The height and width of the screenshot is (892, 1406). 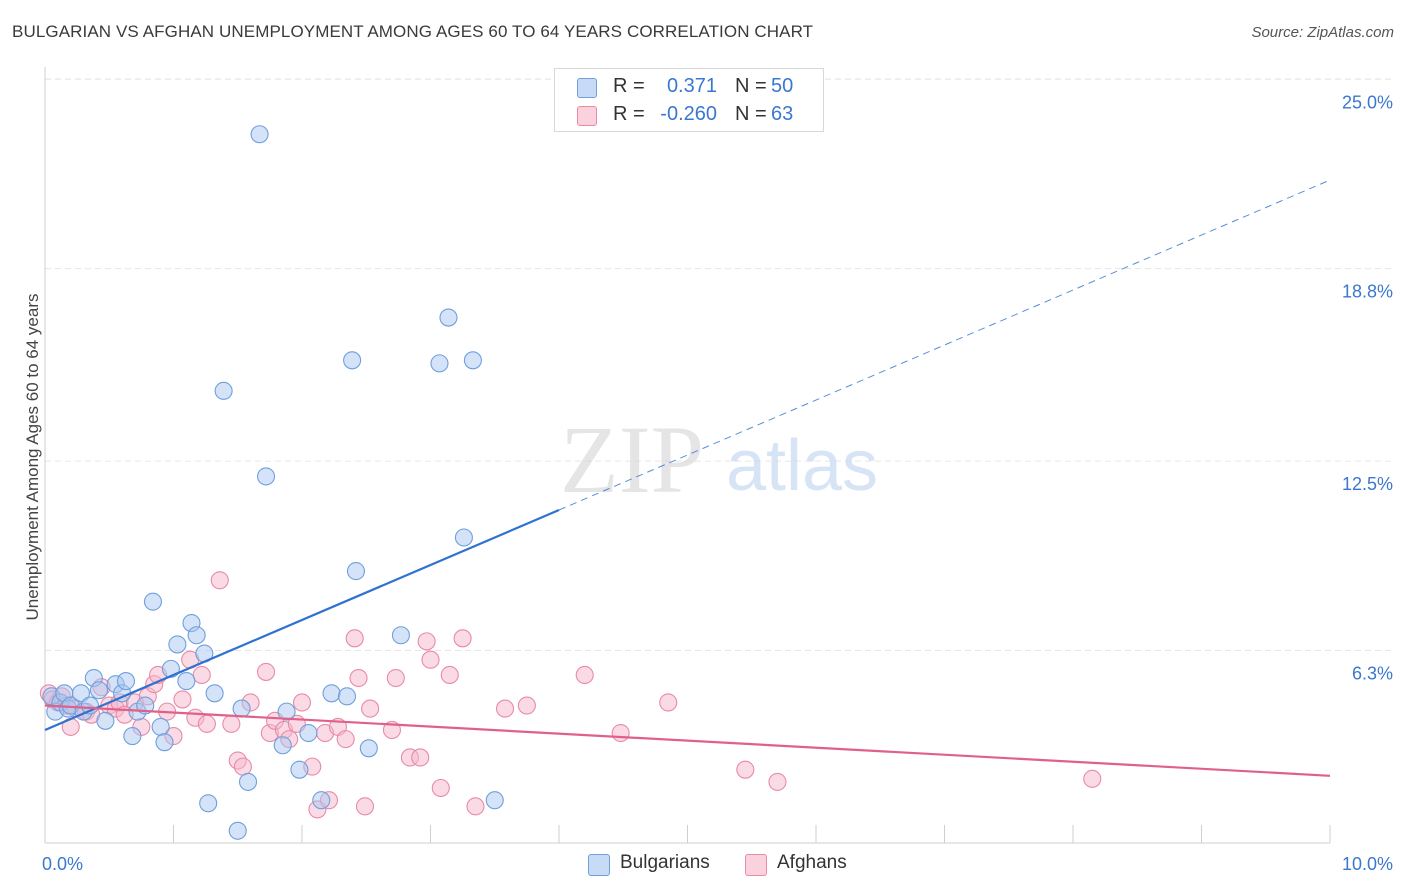 I want to click on source-label: Source: ZipAtlas.com, so click(x=1322, y=32).